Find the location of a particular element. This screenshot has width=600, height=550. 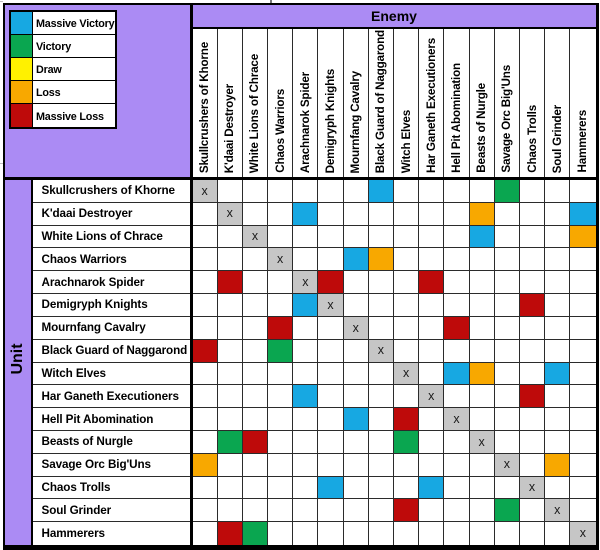

column-header-label: Chaos Trolls is located at coordinates (532, 139).